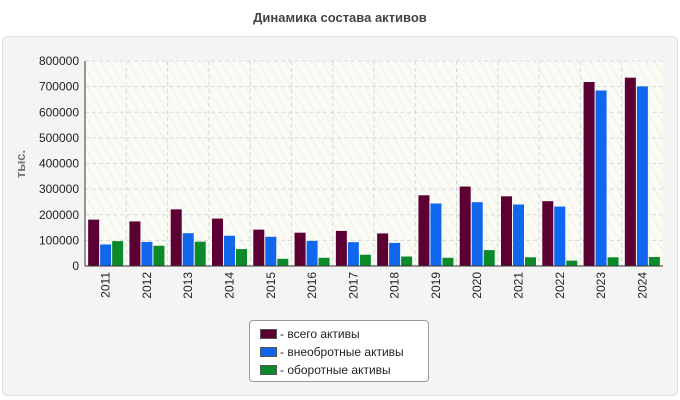 Image resolution: width=680 pixels, height=400 pixels. Describe the element at coordinates (642, 285) in the screenshot. I see `x-tick-label: 2024` at that location.